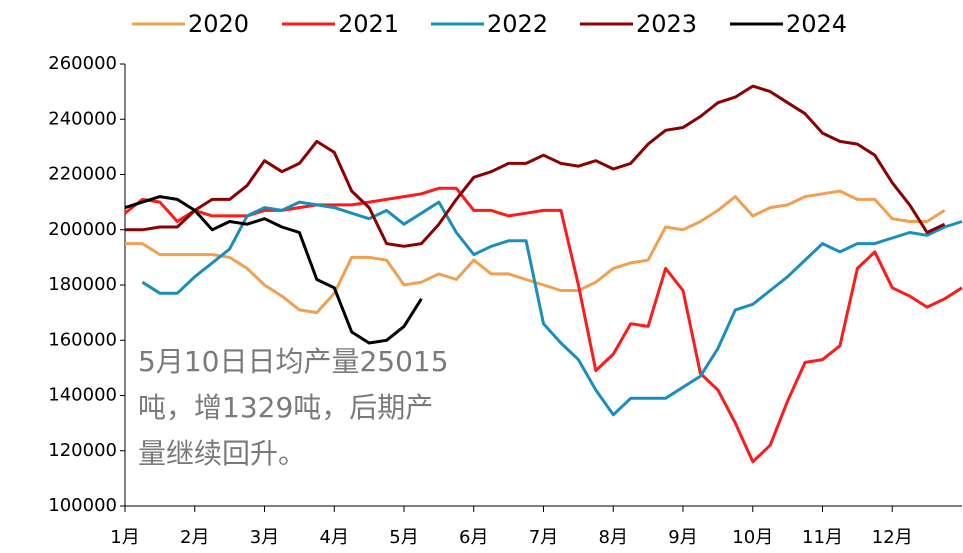 This screenshot has height=553, width=963. Describe the element at coordinates (666, 24) in the screenshot. I see `legend-label: 2023` at that location.